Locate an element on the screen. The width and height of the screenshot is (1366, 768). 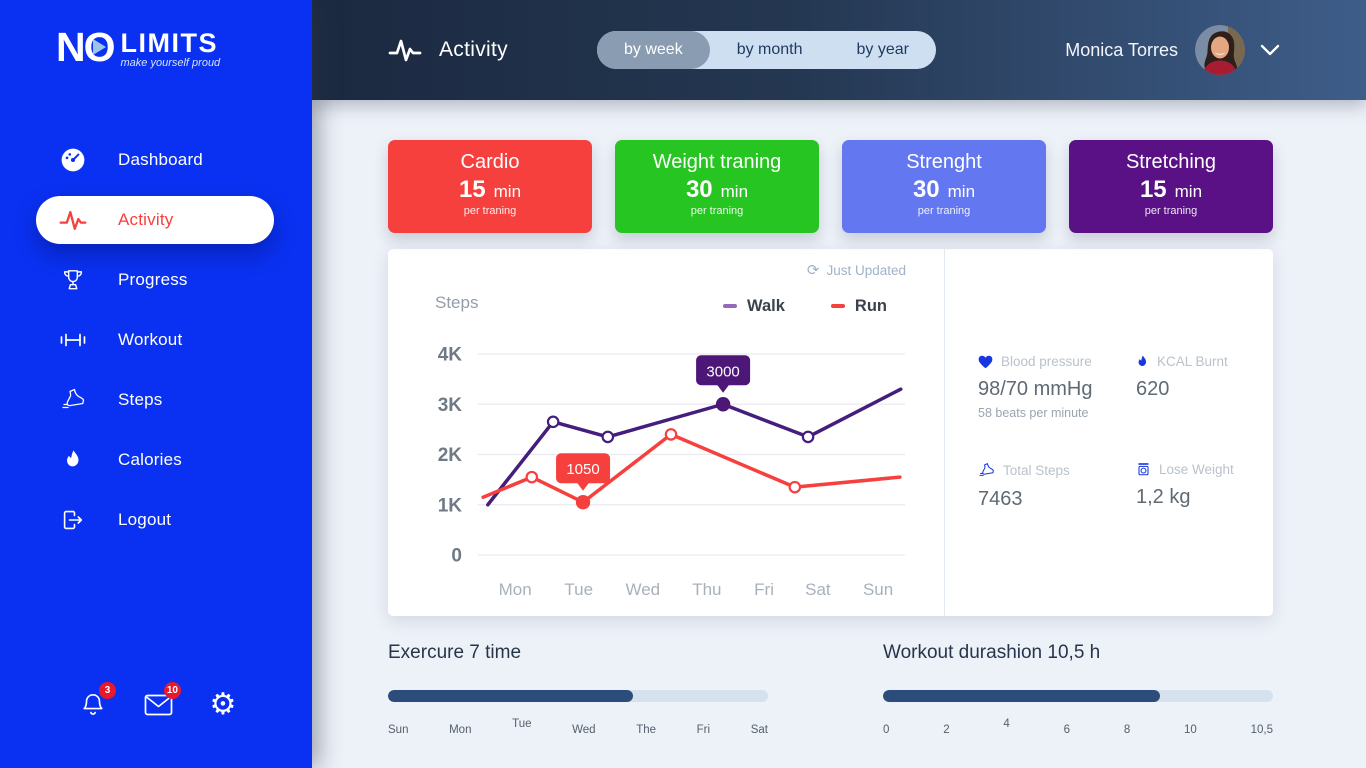
chart-legend: Walk Run is located at coordinates (805, 306).